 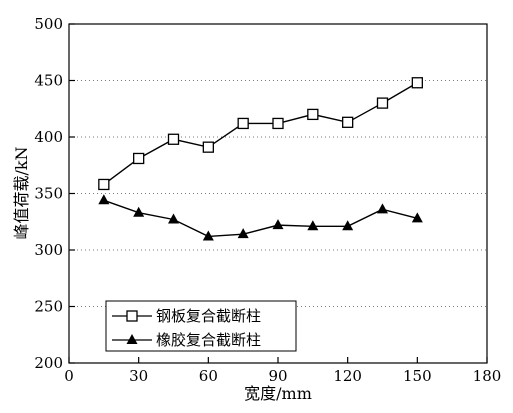 I want to click on series-line, so click(x=260, y=218).